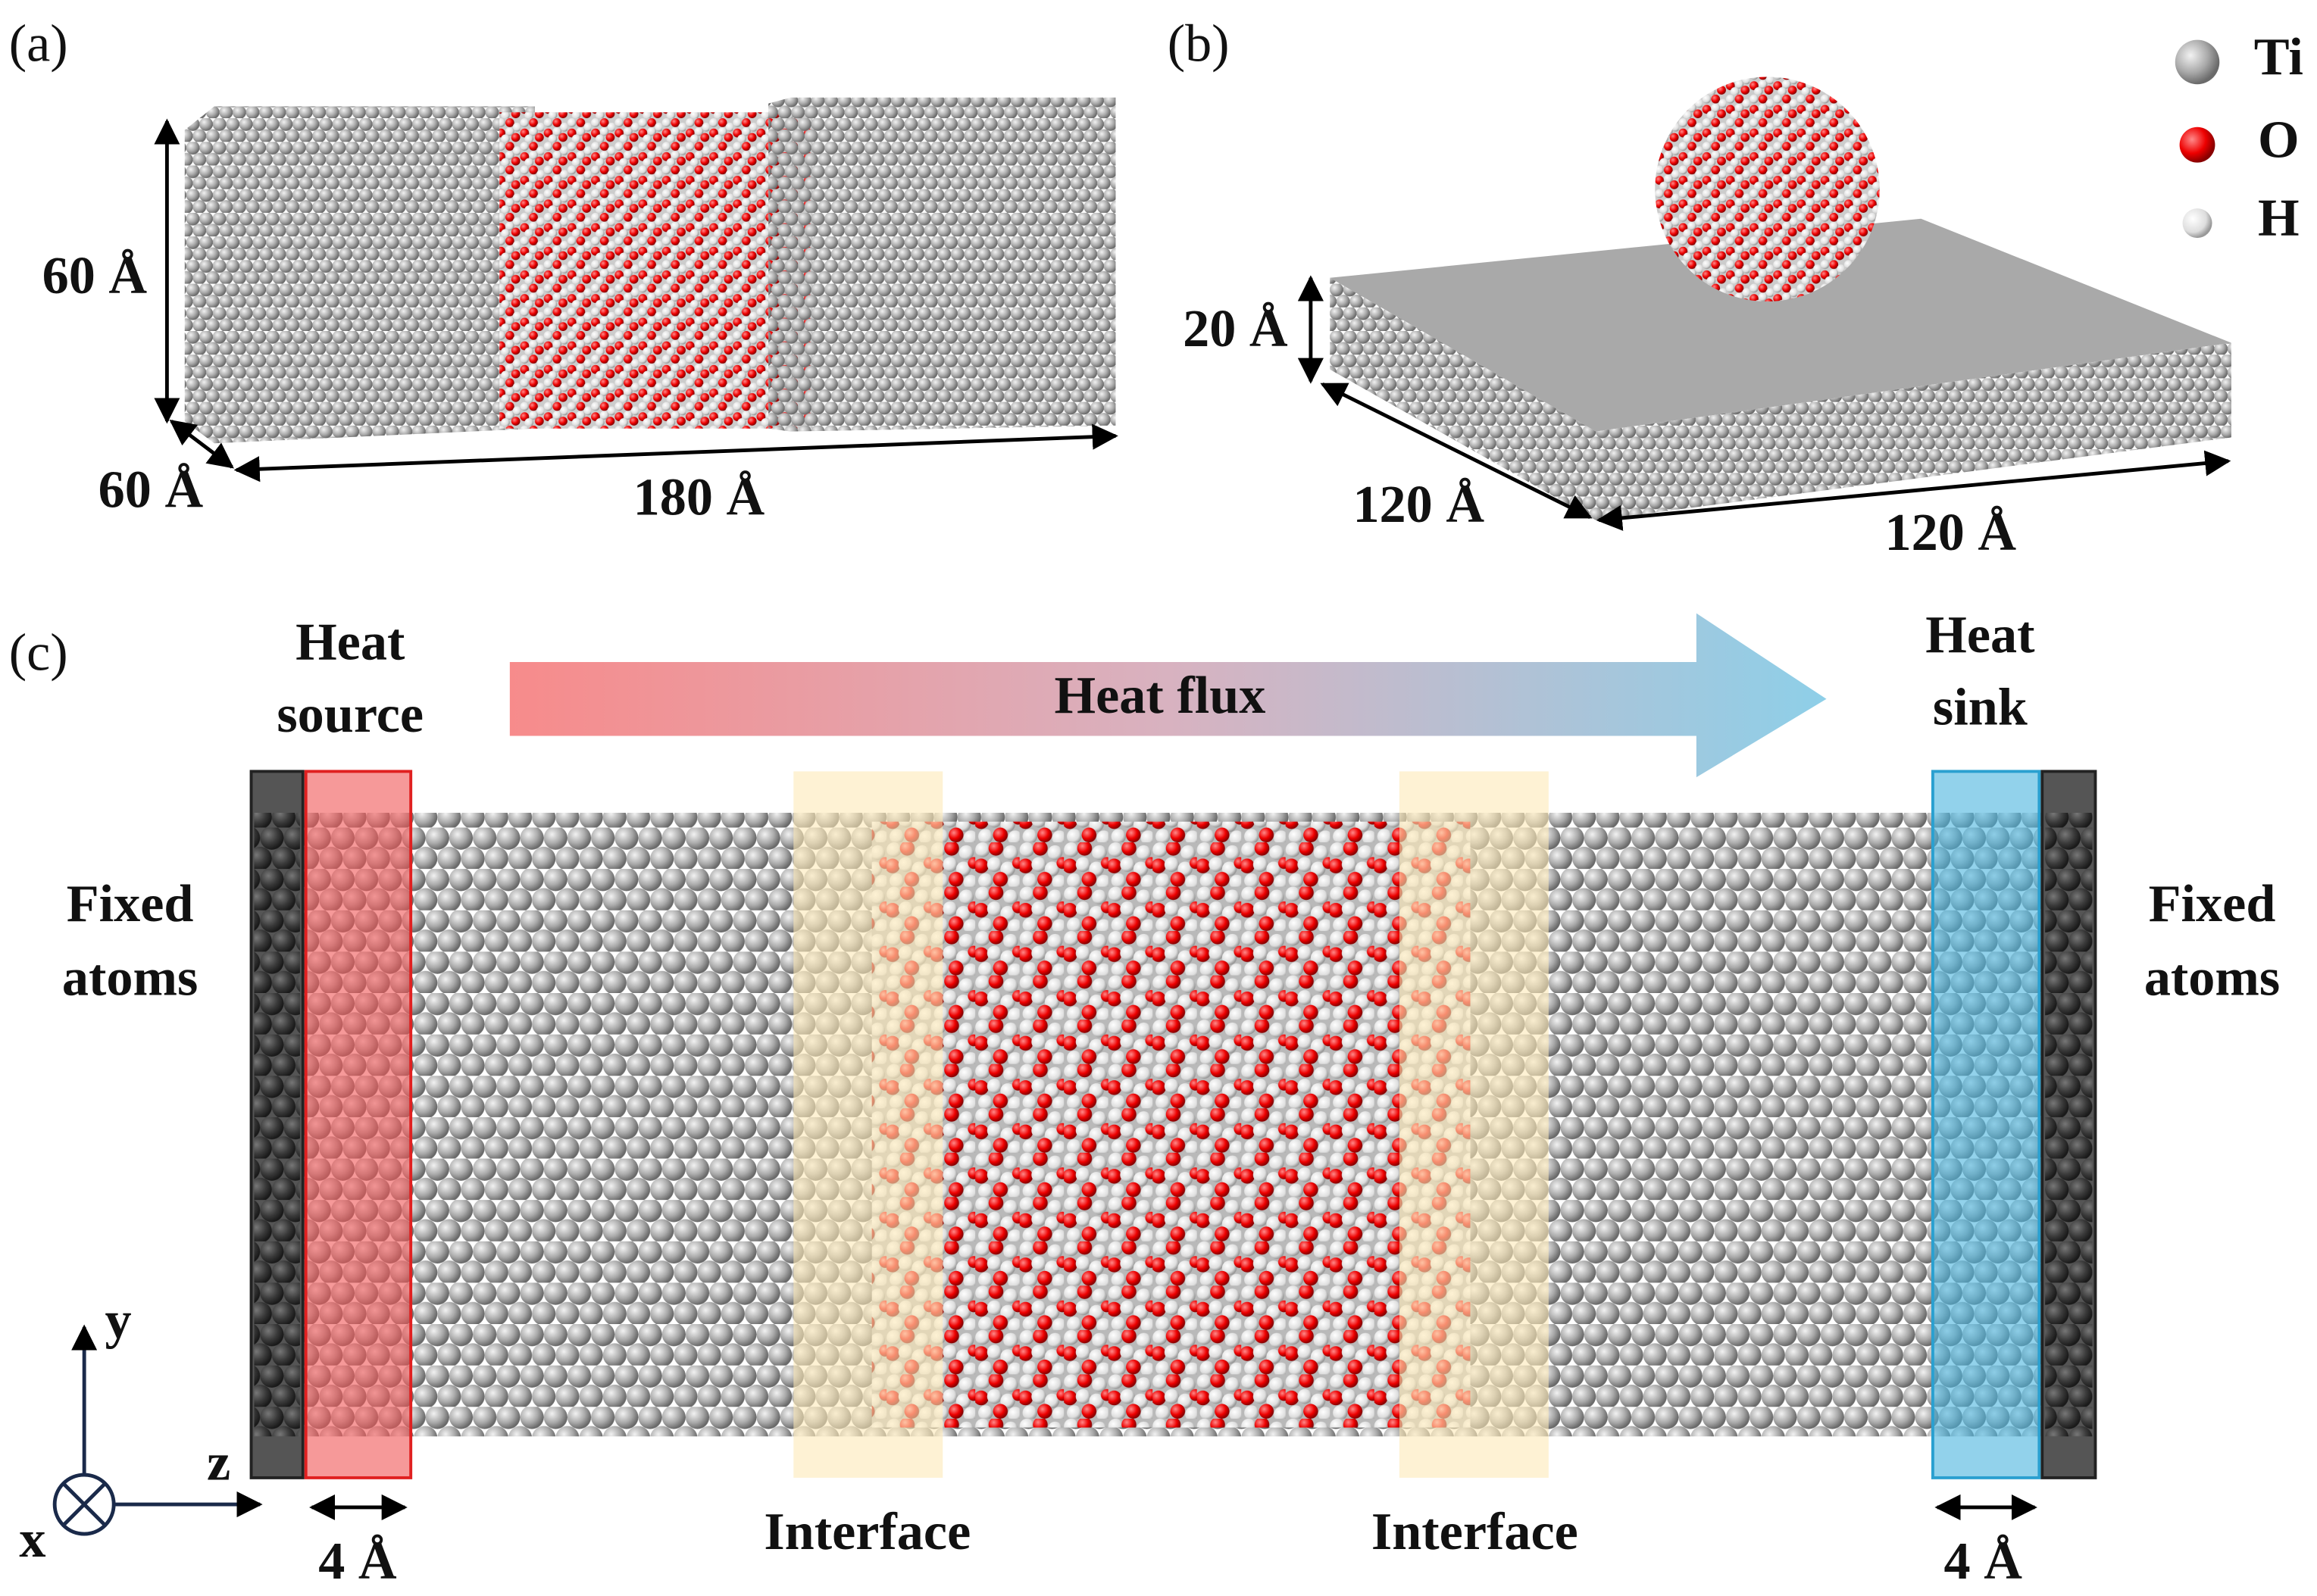  I want to click on legend-h, so click(2197, 223).